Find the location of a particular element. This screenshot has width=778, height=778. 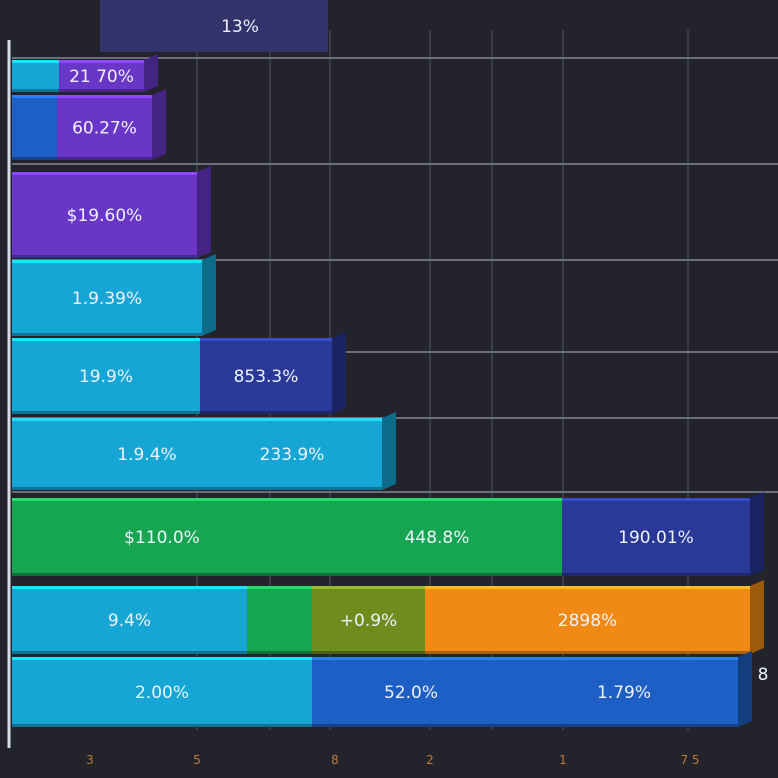

bar-segment: 448.8% is located at coordinates (437, 537).